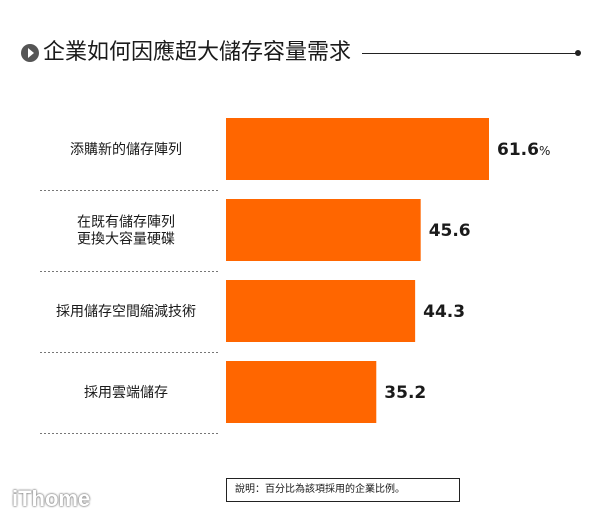 The height and width of the screenshot is (529, 600). Describe the element at coordinates (578, 53) in the screenshot. I see `title-rule-dot` at that location.